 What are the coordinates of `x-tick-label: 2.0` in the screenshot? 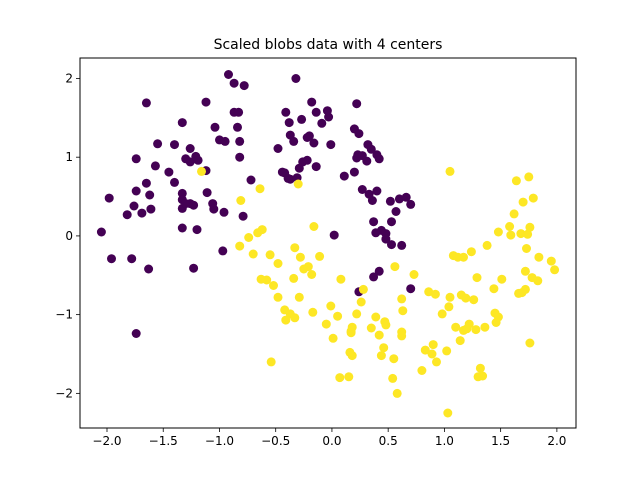 It's located at (556, 441).